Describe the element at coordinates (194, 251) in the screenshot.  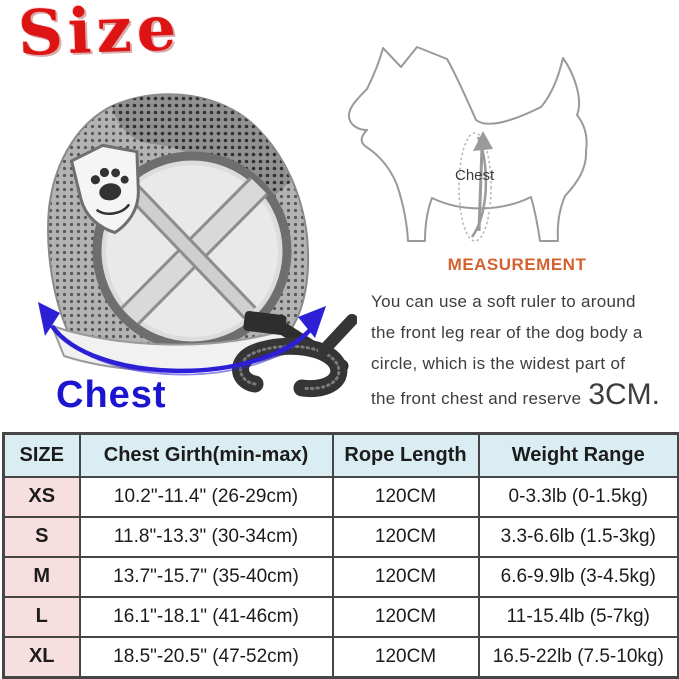
I see `vest-cross-straps` at that location.